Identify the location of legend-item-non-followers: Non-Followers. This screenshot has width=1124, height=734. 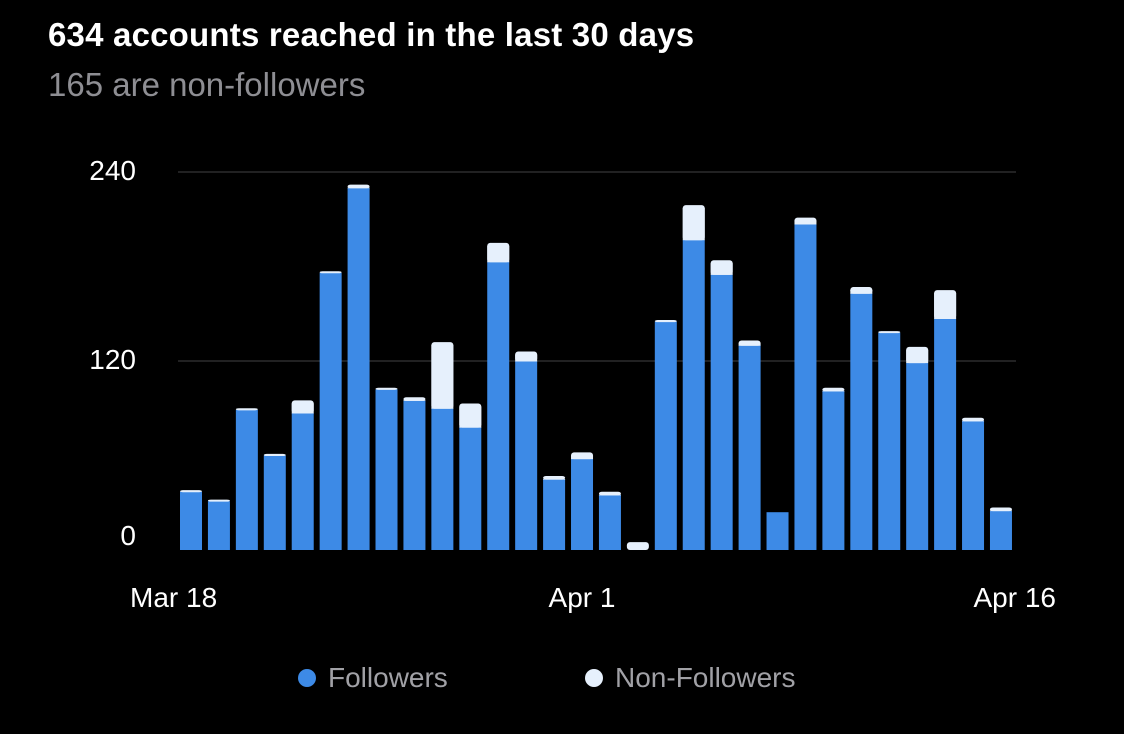
(690, 678).